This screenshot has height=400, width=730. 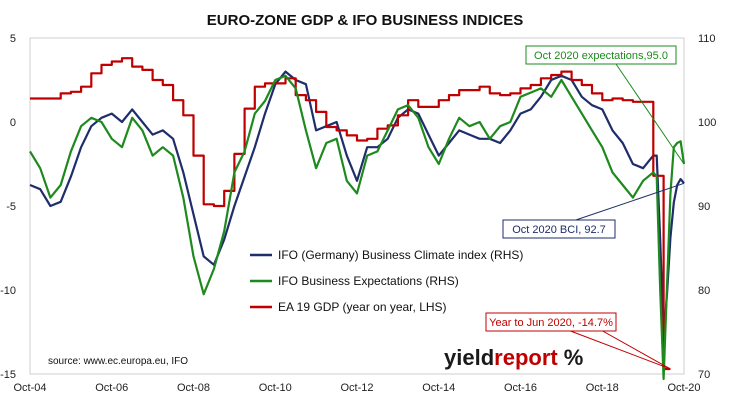 I want to click on annotation-label: Oct 2020 expectations,95.0, so click(x=601, y=56).